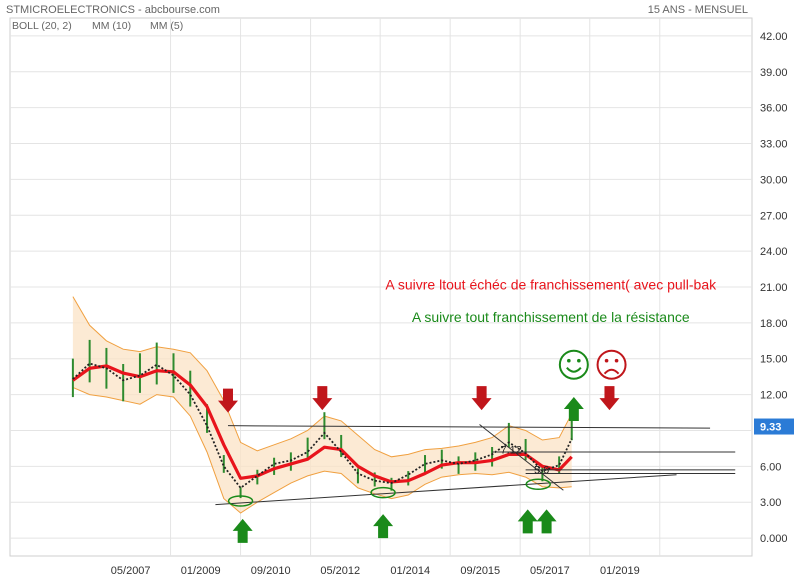  Describe the element at coordinates (774, 360) in the screenshot. I see `y-tick-label: 15.00` at that location.